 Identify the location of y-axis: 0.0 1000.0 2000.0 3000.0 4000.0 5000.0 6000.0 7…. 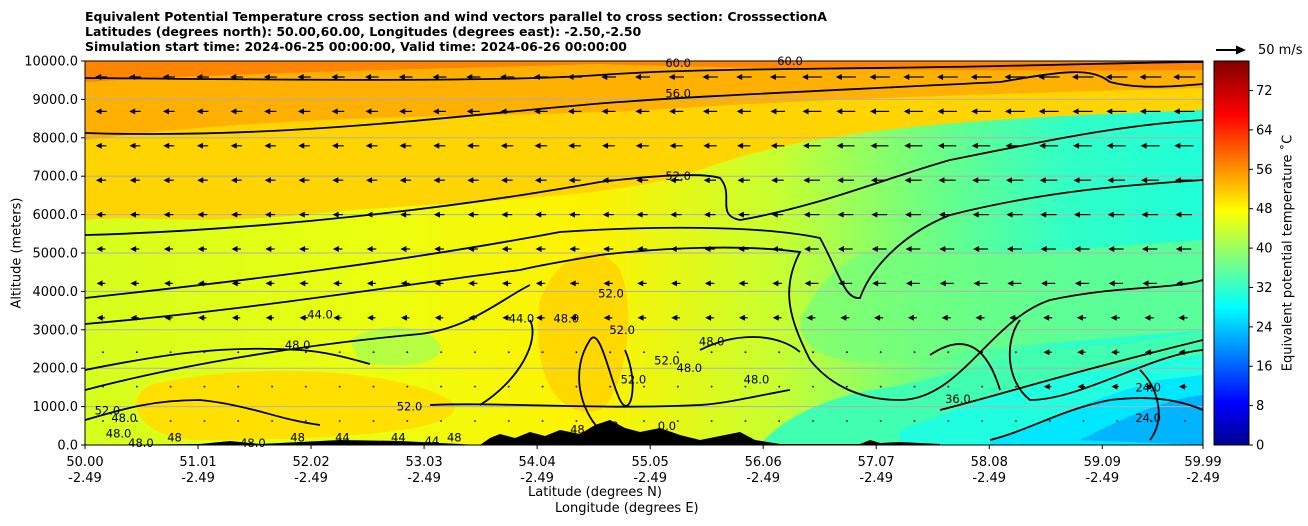
(54, 254).